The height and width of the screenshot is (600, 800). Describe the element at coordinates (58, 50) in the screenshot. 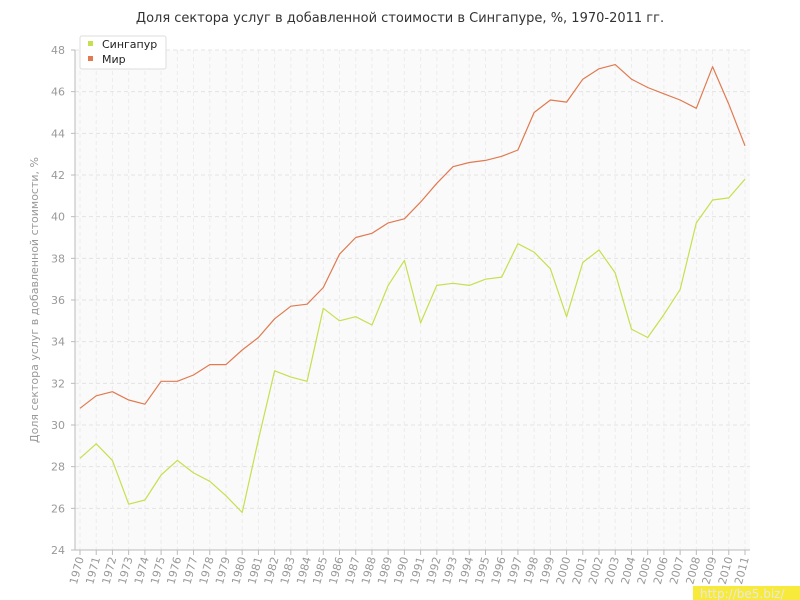

I see `y-tick-label: 48` at that location.